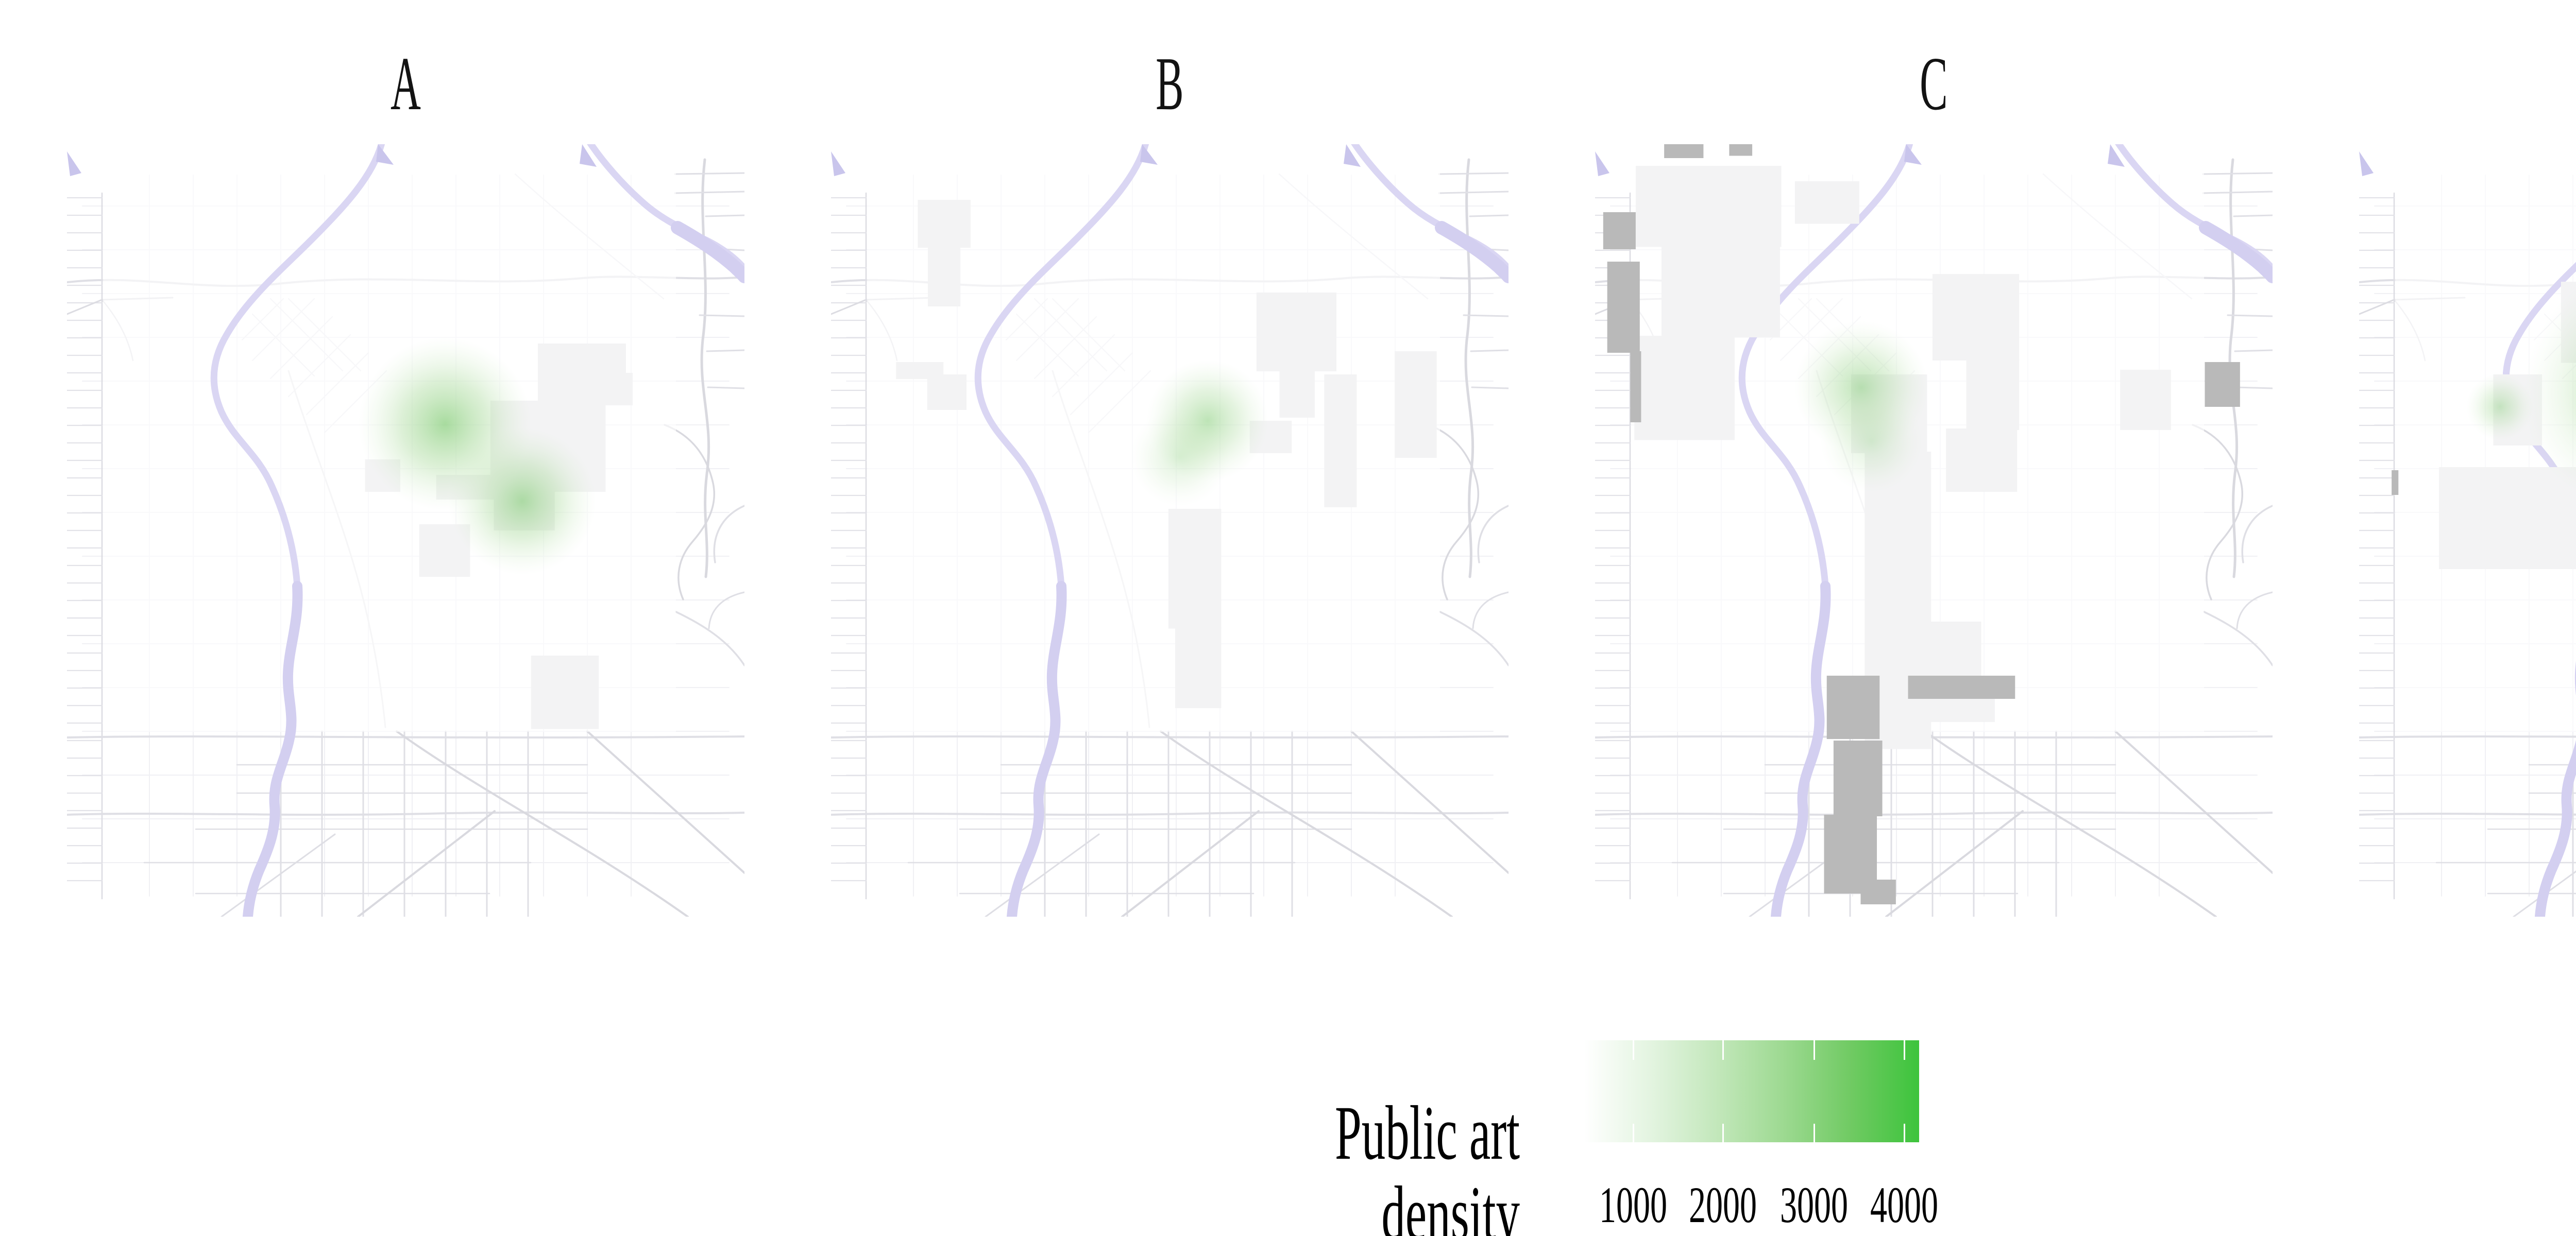  I want to click on colorbar-tick-label-text: 1000, so click(1633, 1204).